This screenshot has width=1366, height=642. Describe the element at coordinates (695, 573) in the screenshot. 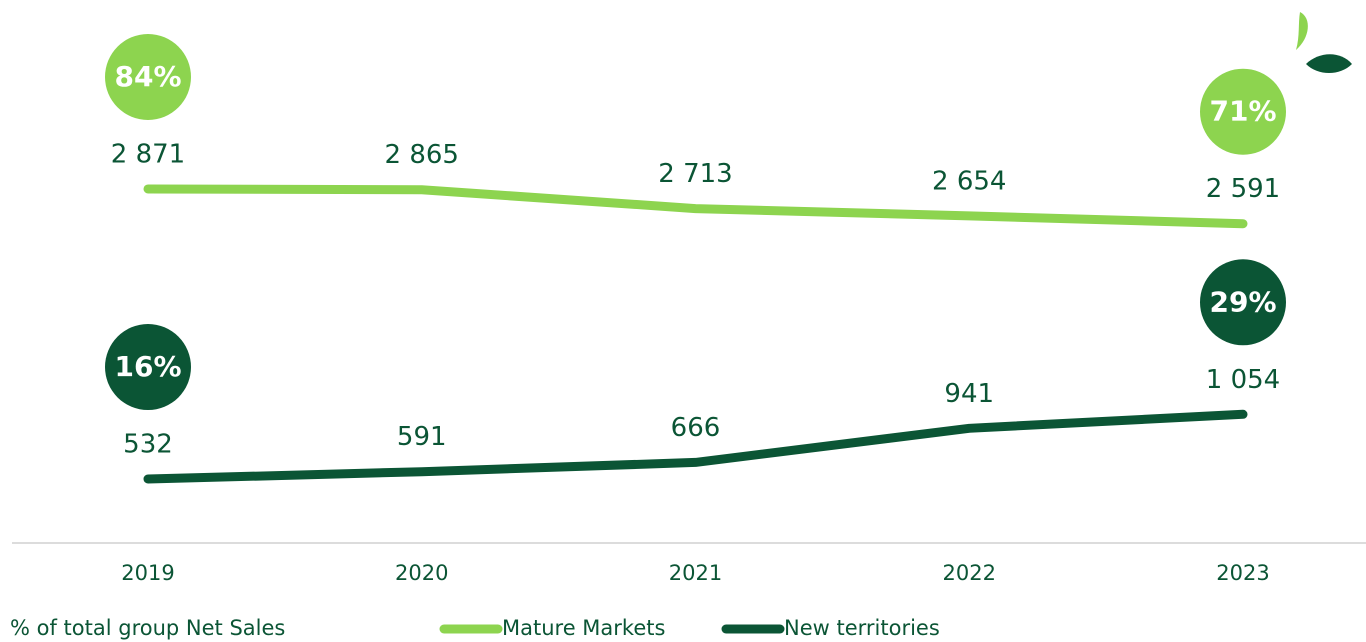

I see `x-tick-label: 2021` at that location.